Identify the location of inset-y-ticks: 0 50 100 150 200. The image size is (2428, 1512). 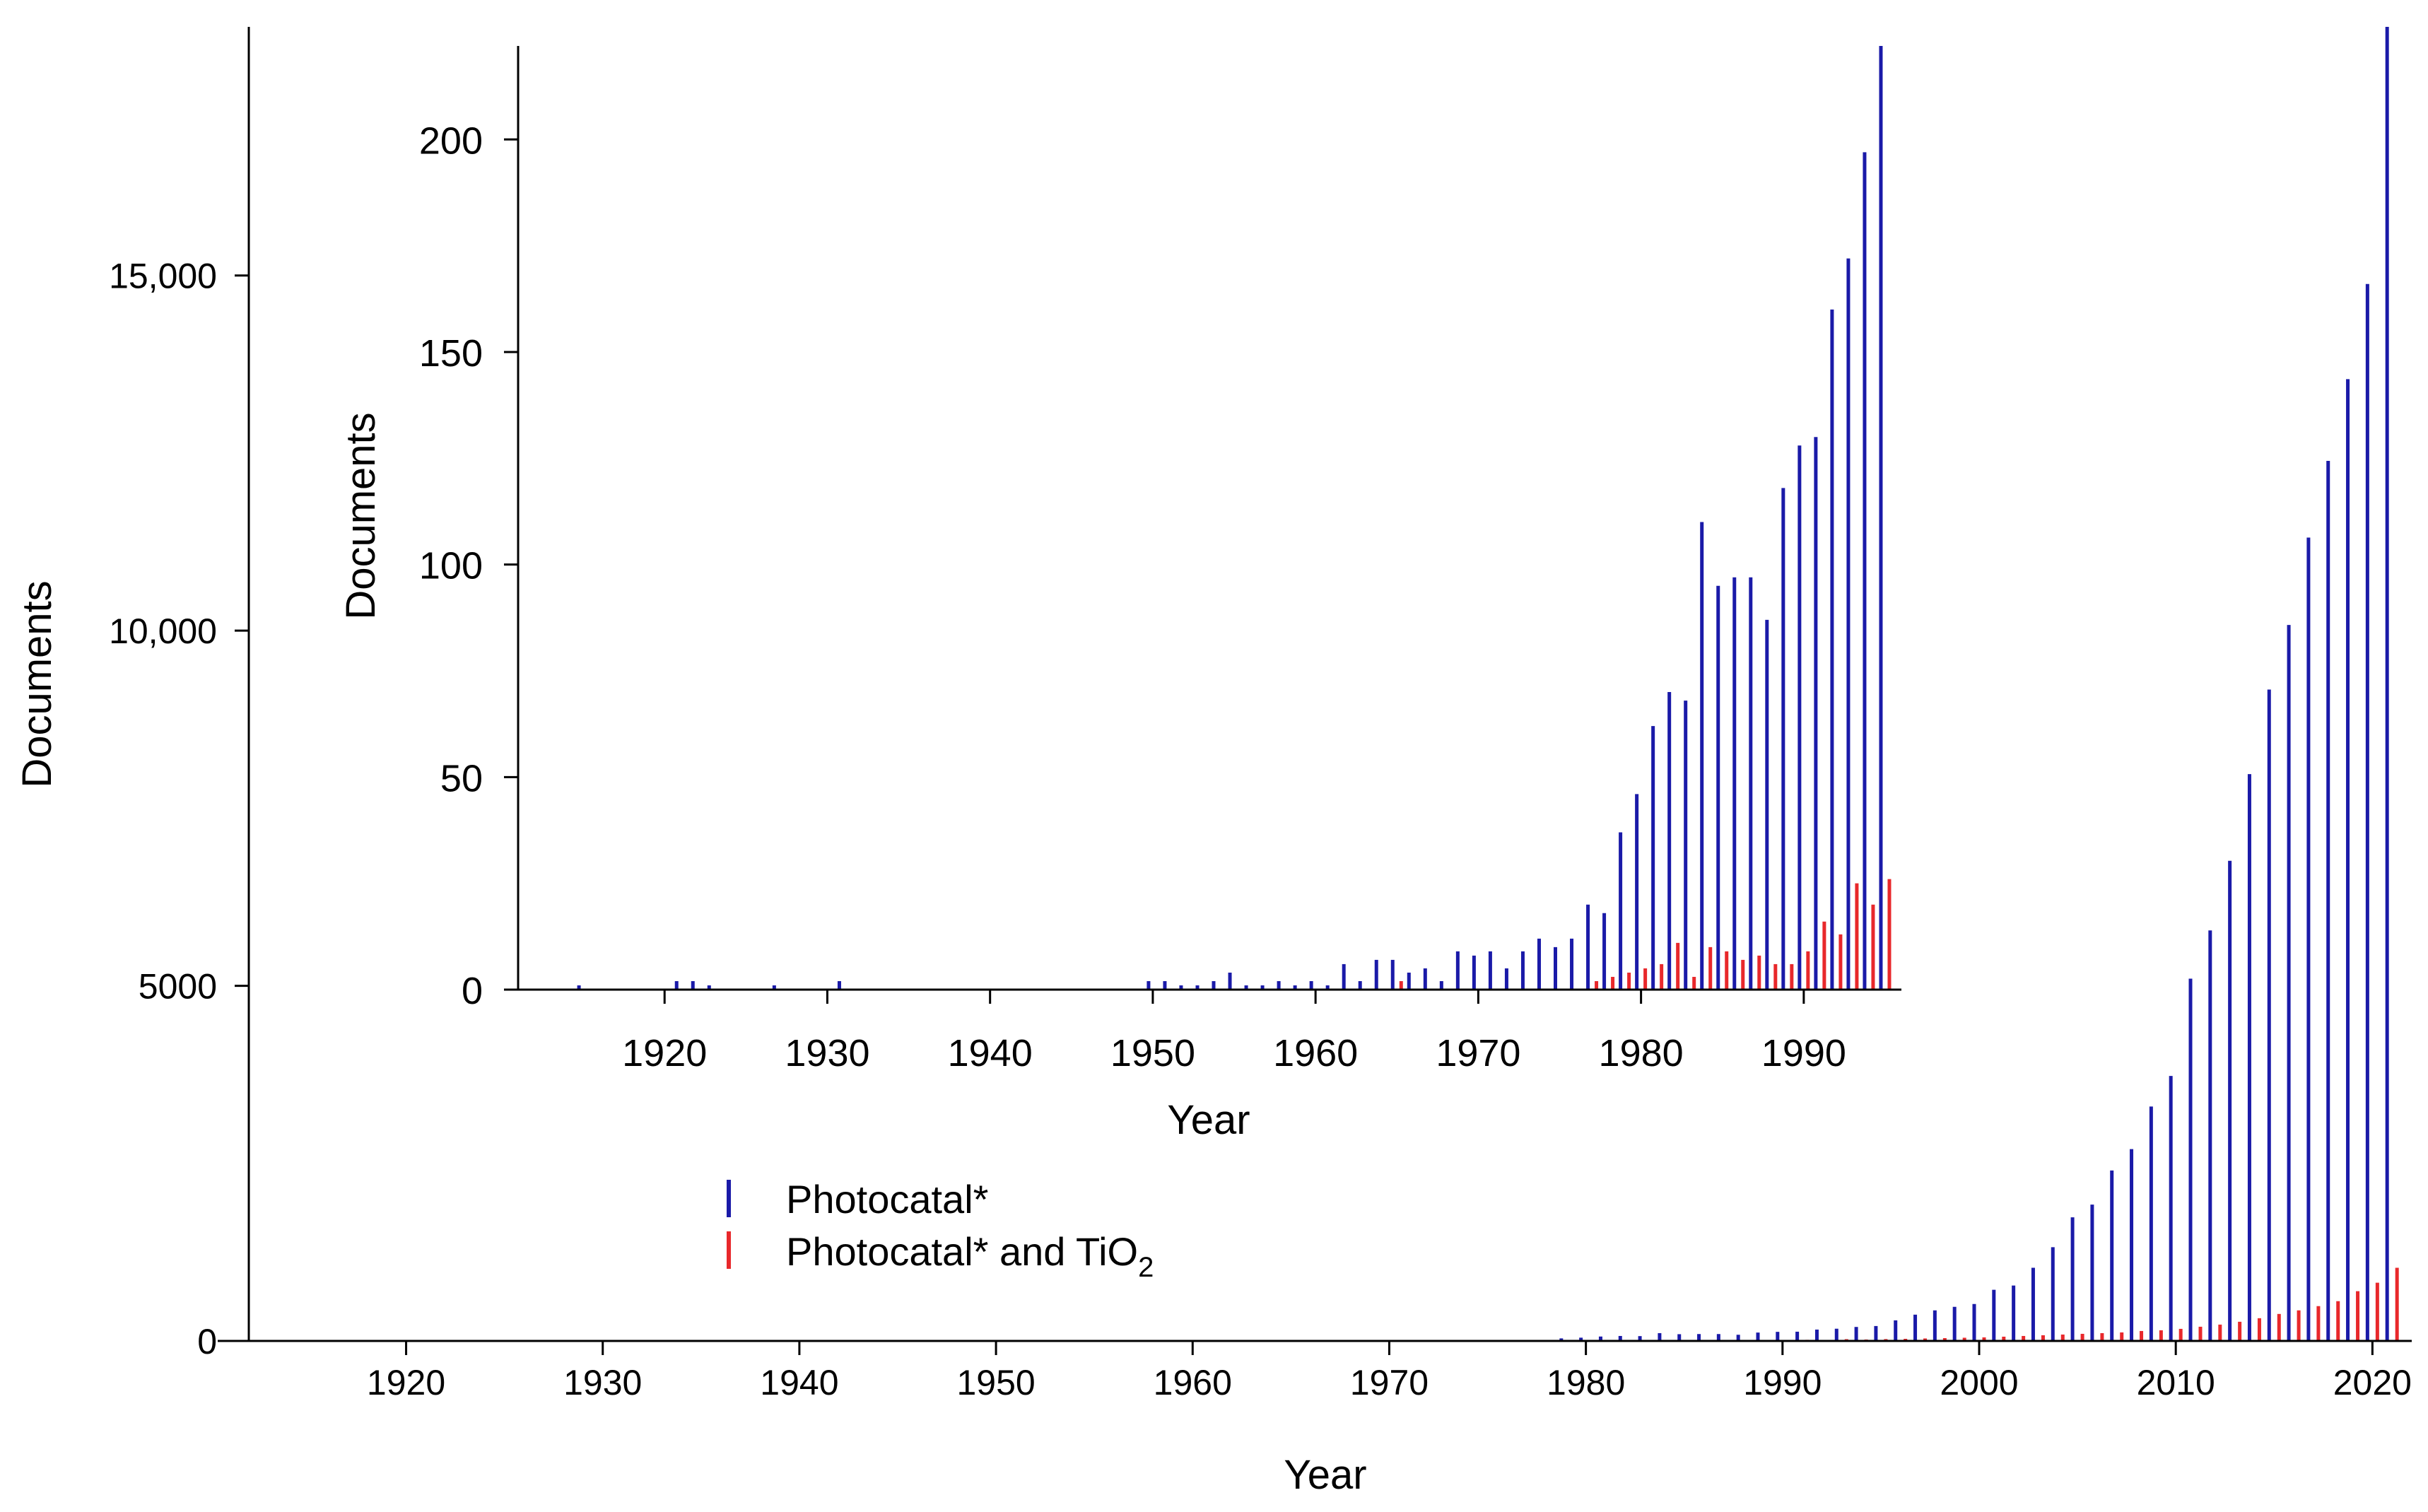
(469, 565).